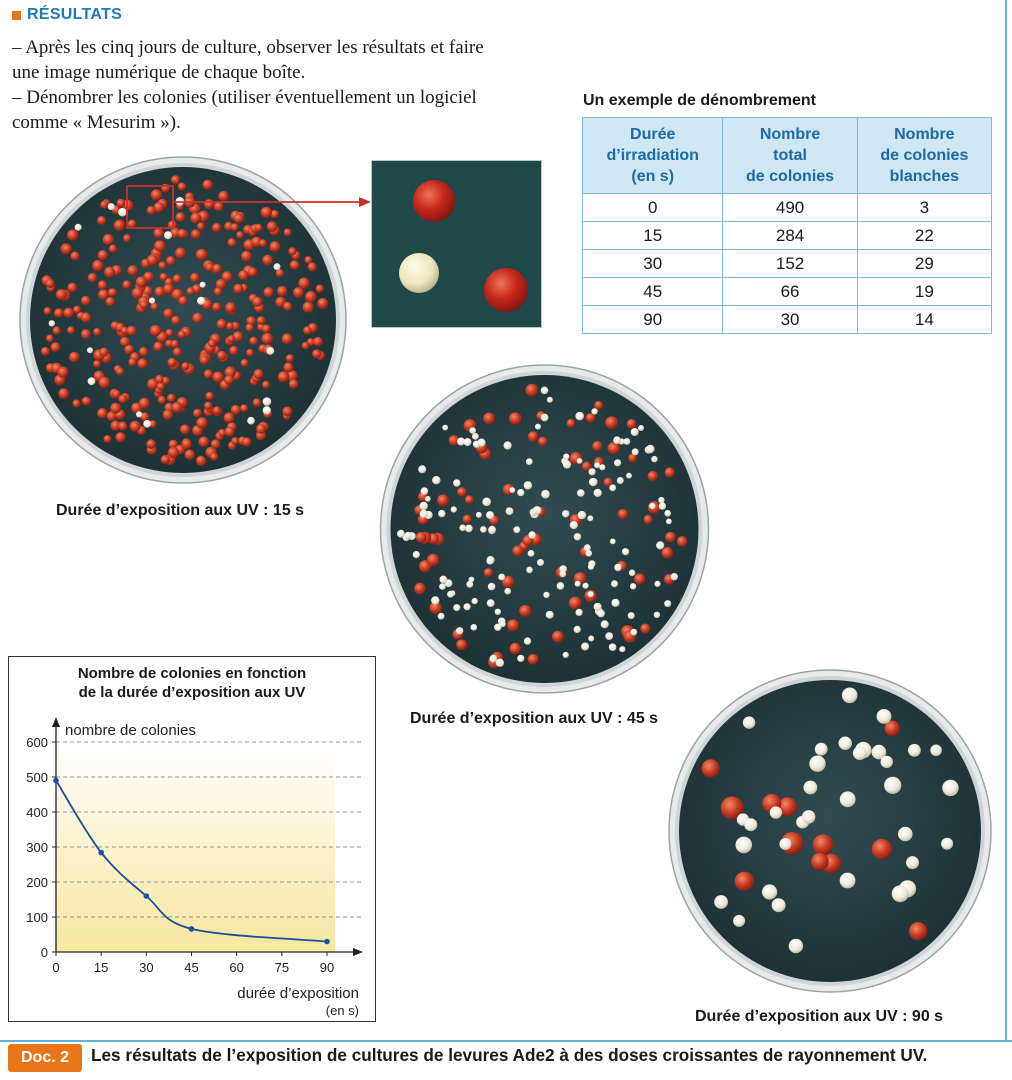 The width and height of the screenshot is (1012, 1080). Describe the element at coordinates (787, 319) in the screenshot. I see `table-row: 90 30 14` at that location.